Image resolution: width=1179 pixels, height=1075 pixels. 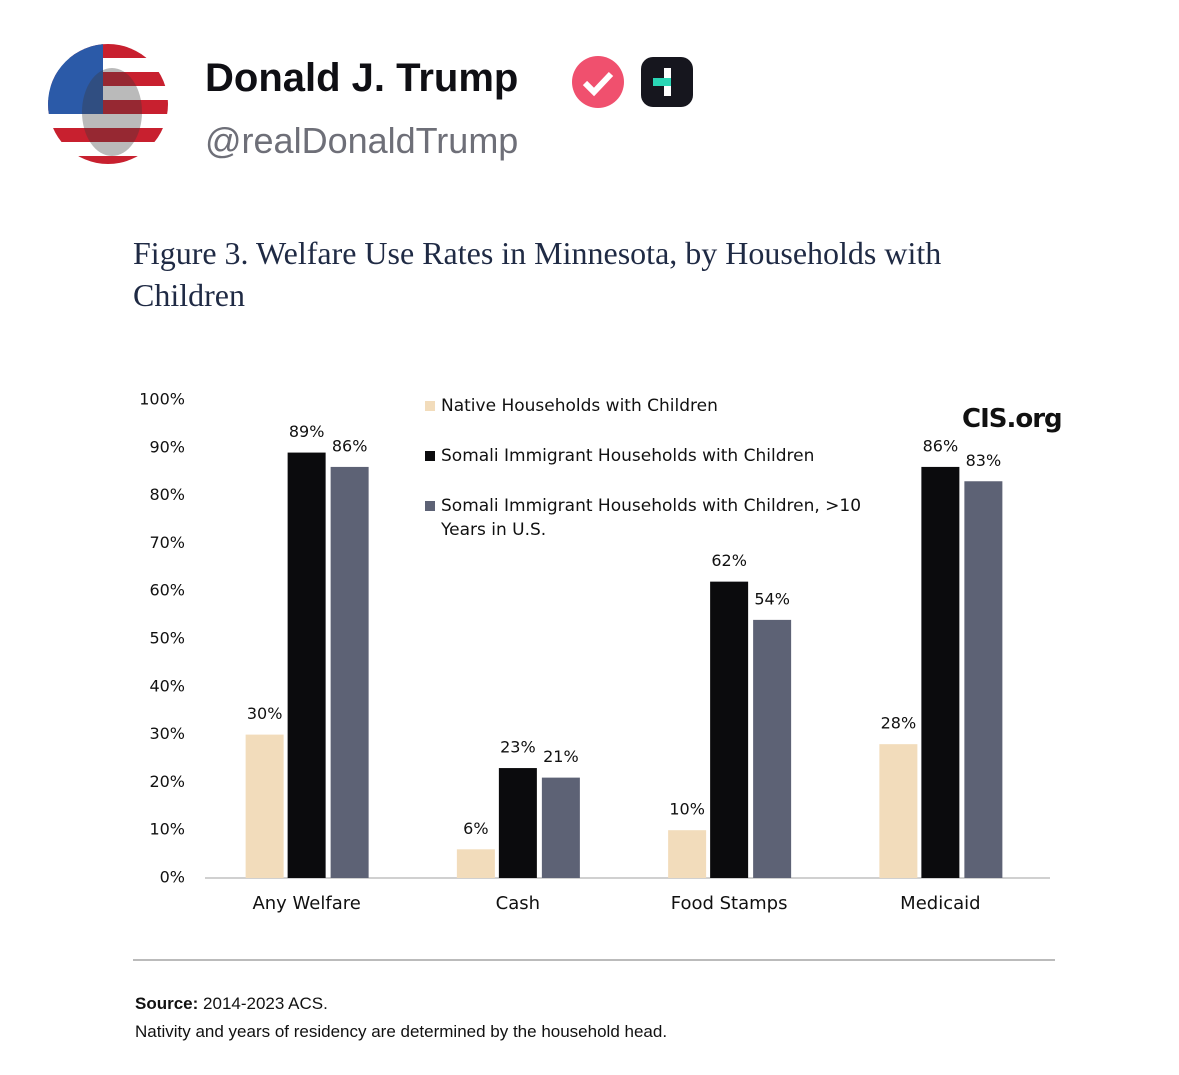 I want to click on y-tick-label: 80%, so click(x=167, y=494).